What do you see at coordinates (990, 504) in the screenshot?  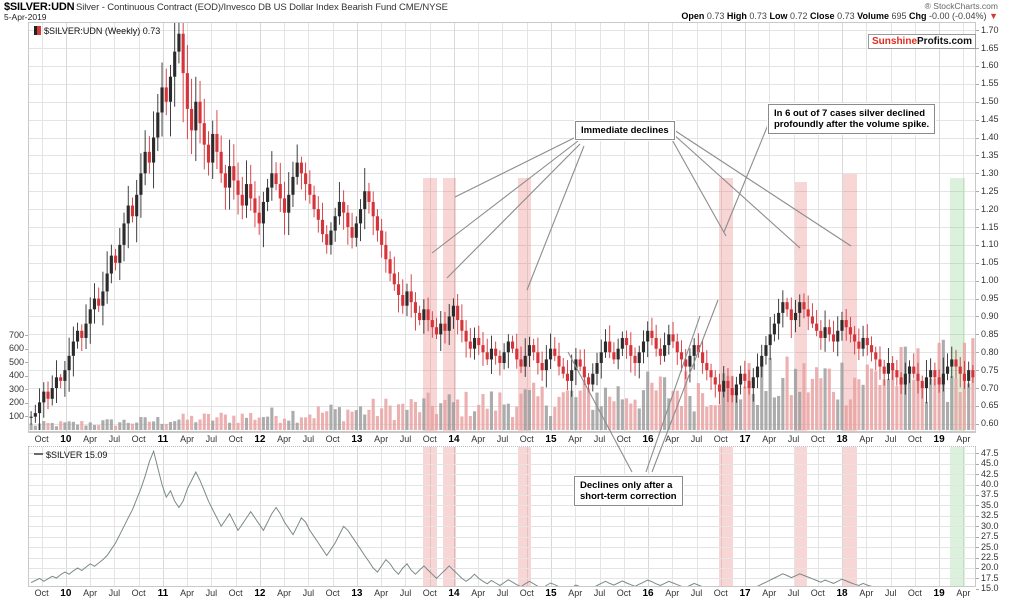 I see `indicator-axis-tick-label: 35.0` at bounding box center [990, 504].